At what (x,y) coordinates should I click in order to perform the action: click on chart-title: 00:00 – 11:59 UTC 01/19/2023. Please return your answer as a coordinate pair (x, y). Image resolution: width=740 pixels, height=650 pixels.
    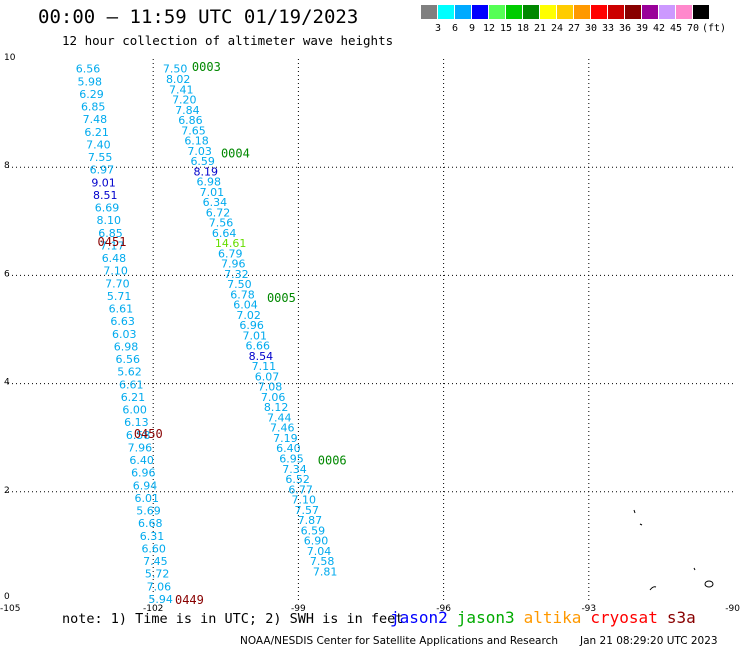
    Looking at the image, I should click on (198, 17).